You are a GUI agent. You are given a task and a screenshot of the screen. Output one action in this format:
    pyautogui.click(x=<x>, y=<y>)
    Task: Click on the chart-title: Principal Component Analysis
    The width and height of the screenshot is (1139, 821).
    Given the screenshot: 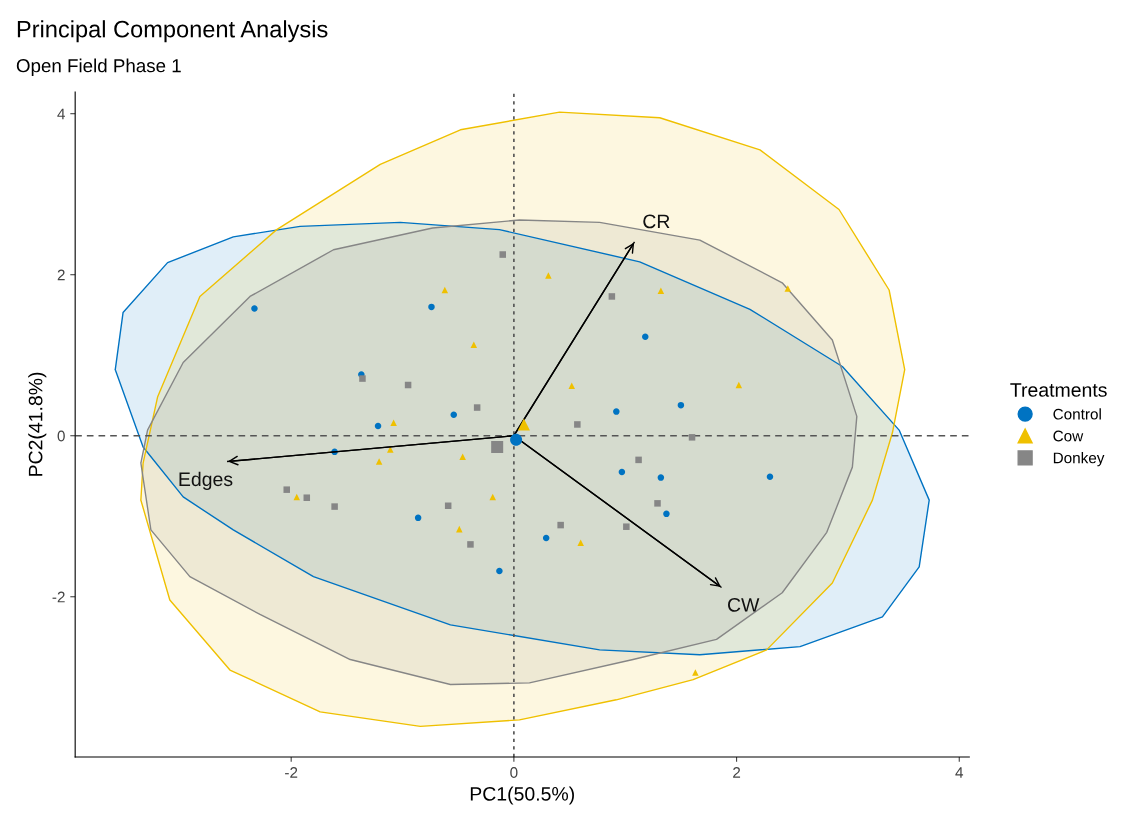 What is the action you would take?
    pyautogui.click(x=172, y=31)
    